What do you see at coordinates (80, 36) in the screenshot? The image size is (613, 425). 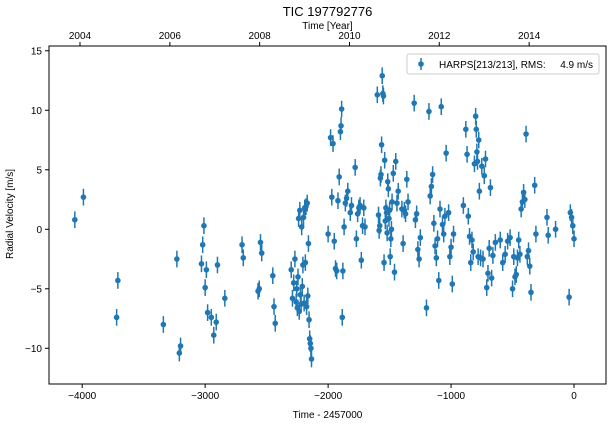 I see `top-tick-label: 2004` at bounding box center [80, 36].